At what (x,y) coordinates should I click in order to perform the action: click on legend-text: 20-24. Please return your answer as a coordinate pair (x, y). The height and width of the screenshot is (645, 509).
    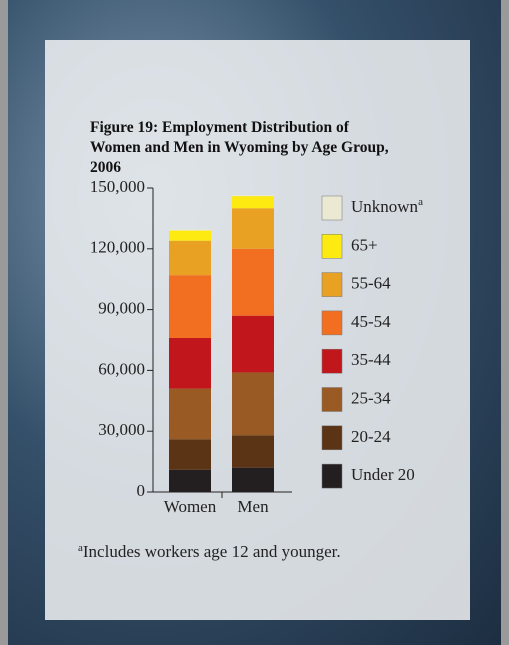
    Looking at the image, I should click on (371, 436).